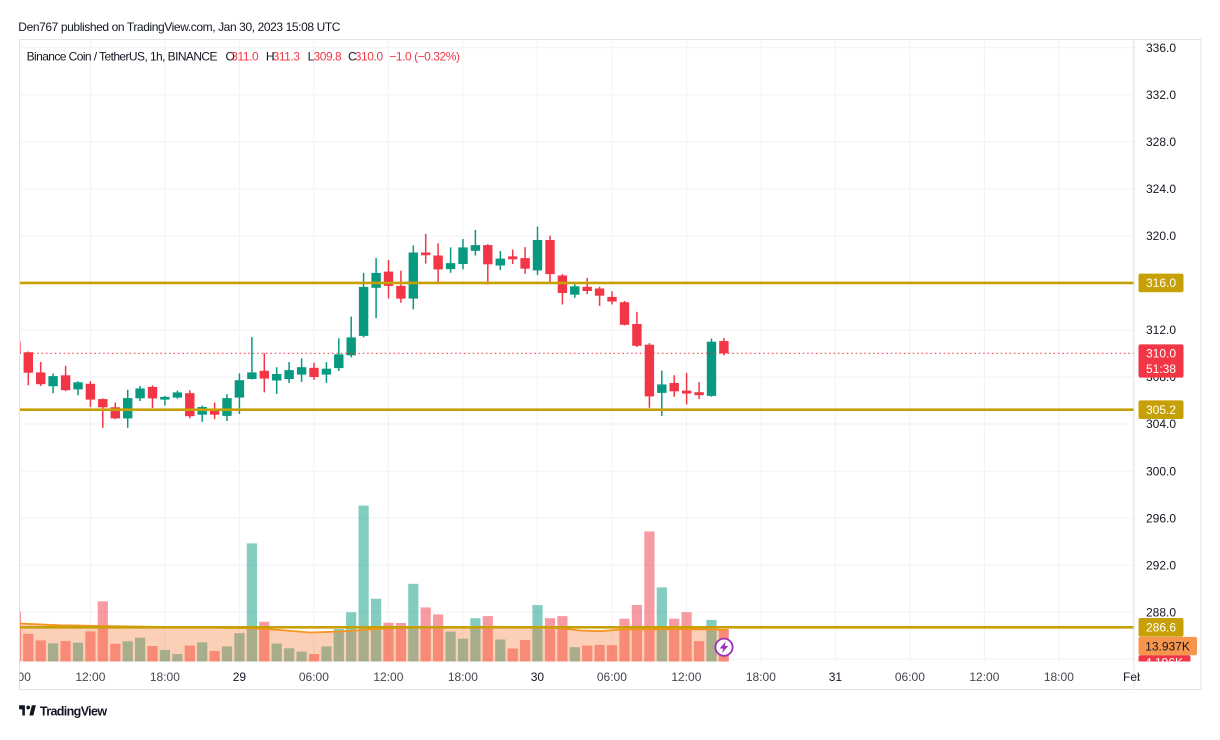 This screenshot has width=1220, height=740. I want to click on svg-text: 292.0, so click(1161, 565).